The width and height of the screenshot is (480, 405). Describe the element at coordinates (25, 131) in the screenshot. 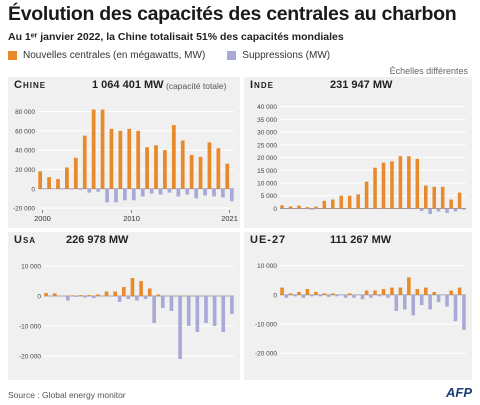

I see `y-tick-label: 60 000` at that location.